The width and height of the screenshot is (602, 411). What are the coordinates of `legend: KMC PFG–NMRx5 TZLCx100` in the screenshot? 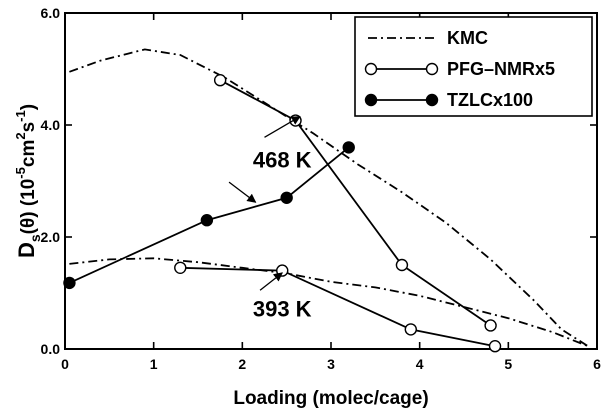 It's located at (473, 66).